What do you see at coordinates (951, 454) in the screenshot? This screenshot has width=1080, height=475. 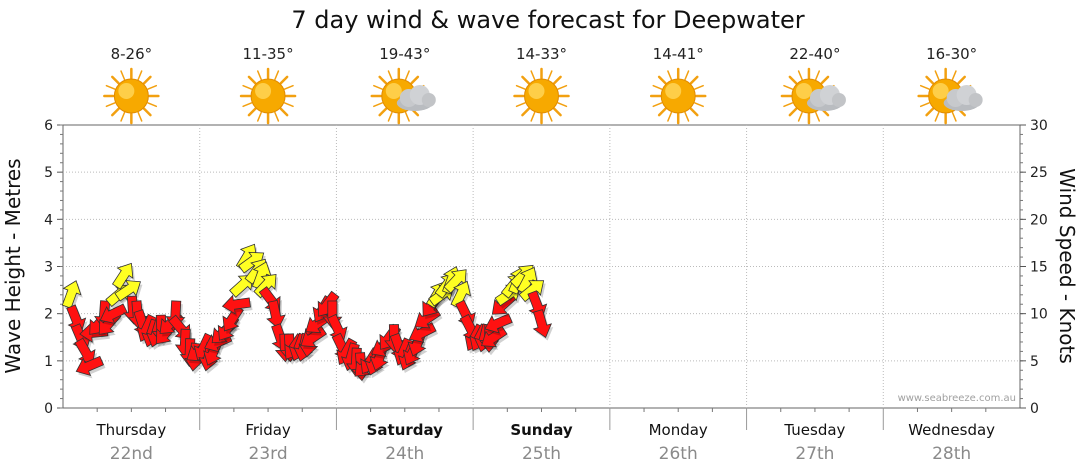 I see `day-date-label: 28th` at bounding box center [951, 454].